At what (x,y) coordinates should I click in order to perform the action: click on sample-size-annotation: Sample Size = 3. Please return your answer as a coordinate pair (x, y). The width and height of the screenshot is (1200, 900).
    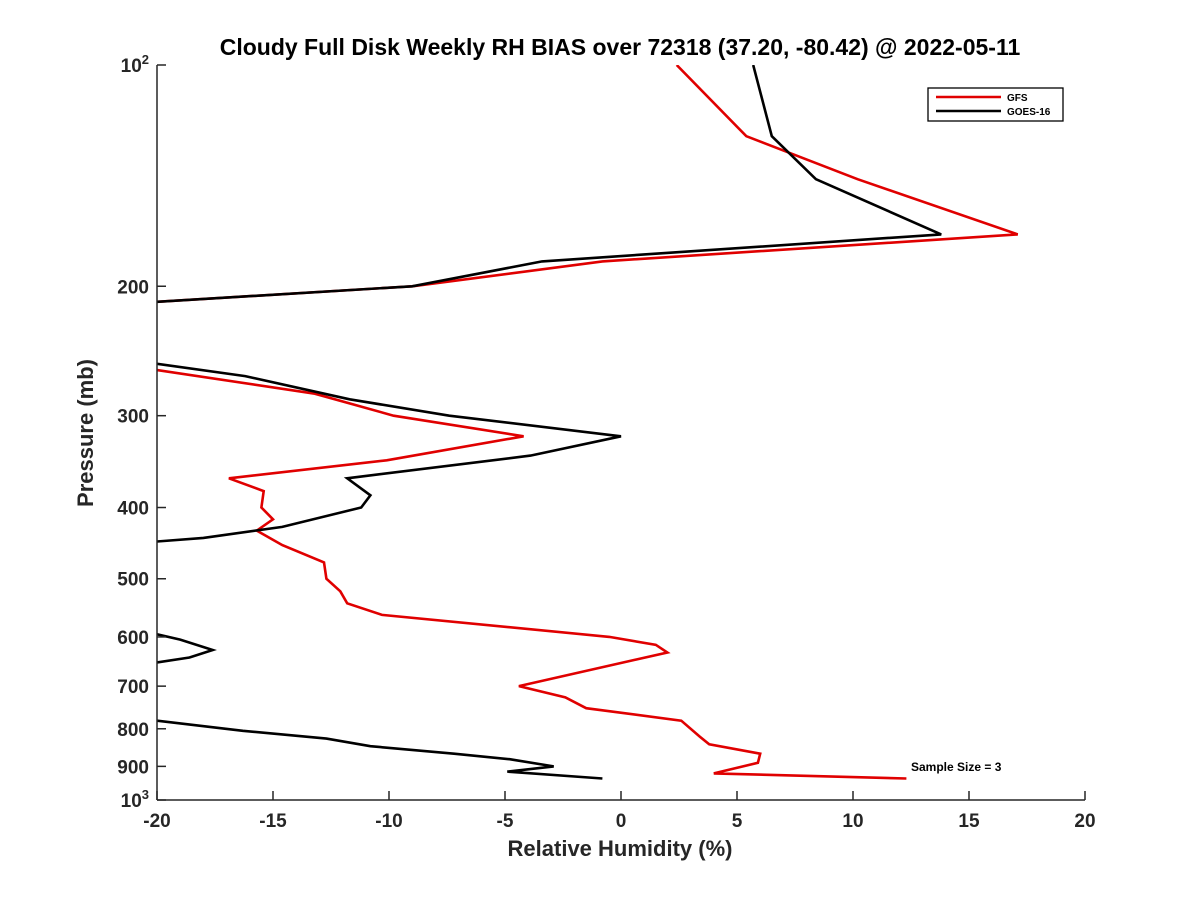
    Looking at the image, I should click on (956, 767).